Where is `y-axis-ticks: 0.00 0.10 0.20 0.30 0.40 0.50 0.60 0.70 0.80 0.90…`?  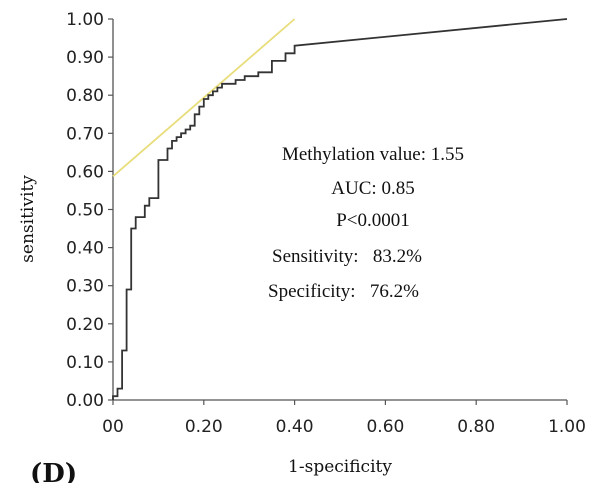 y-axis-ticks: 0.00 0.10 0.20 0.30 0.40 0.50 0.60 0.70 0.80 0.90… is located at coordinates (89, 210).